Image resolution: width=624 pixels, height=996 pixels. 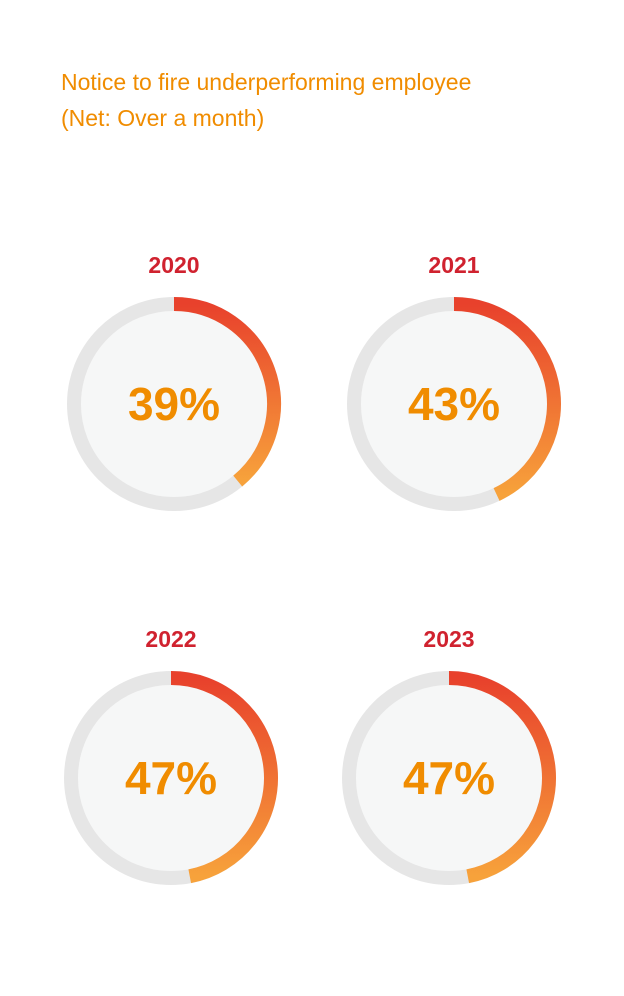 What do you see at coordinates (449, 639) in the screenshot?
I see `year-label-2023: 2023` at bounding box center [449, 639].